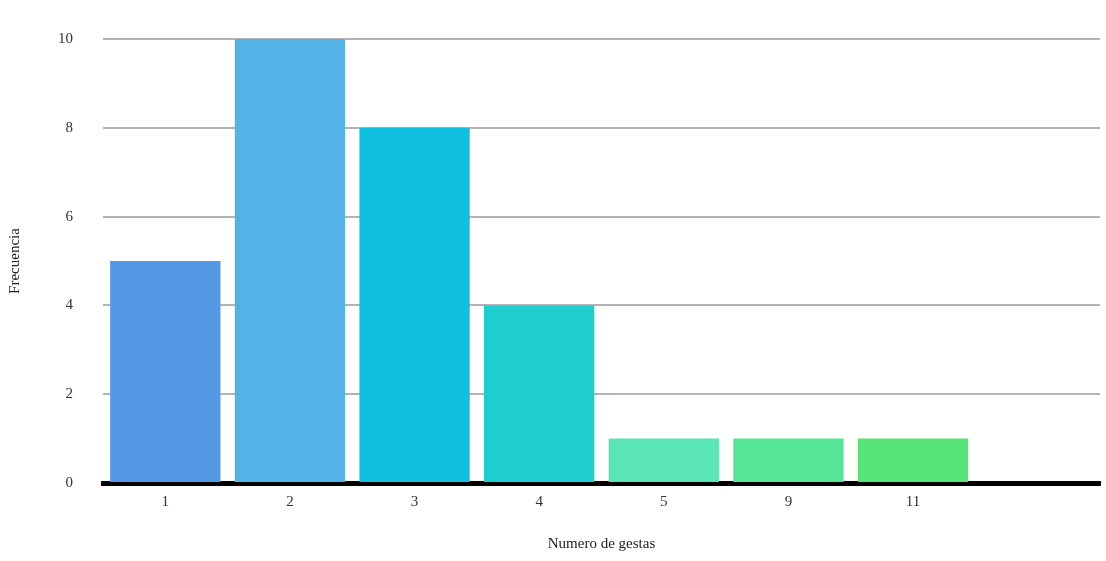 The width and height of the screenshot is (1106, 561). Describe the element at coordinates (69, 393) in the screenshot. I see `y-tick-label: 2` at that location.